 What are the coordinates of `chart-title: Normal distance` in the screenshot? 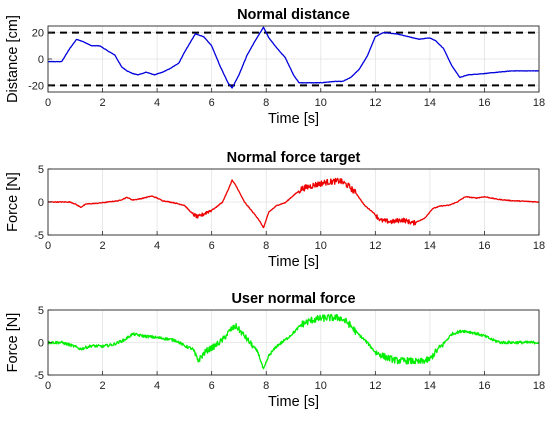 It's located at (293, 15).